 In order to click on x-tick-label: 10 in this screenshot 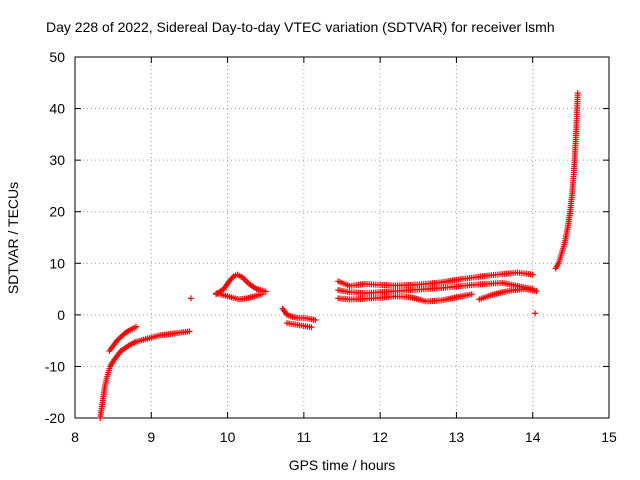, I will do `click(228, 437)`.